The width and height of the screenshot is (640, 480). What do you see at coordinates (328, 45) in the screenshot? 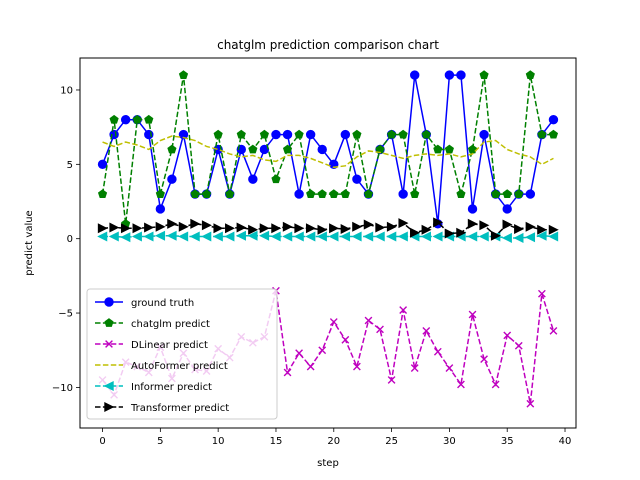
I see `chart-title: chatglm prediction comparison chart` at bounding box center [328, 45].